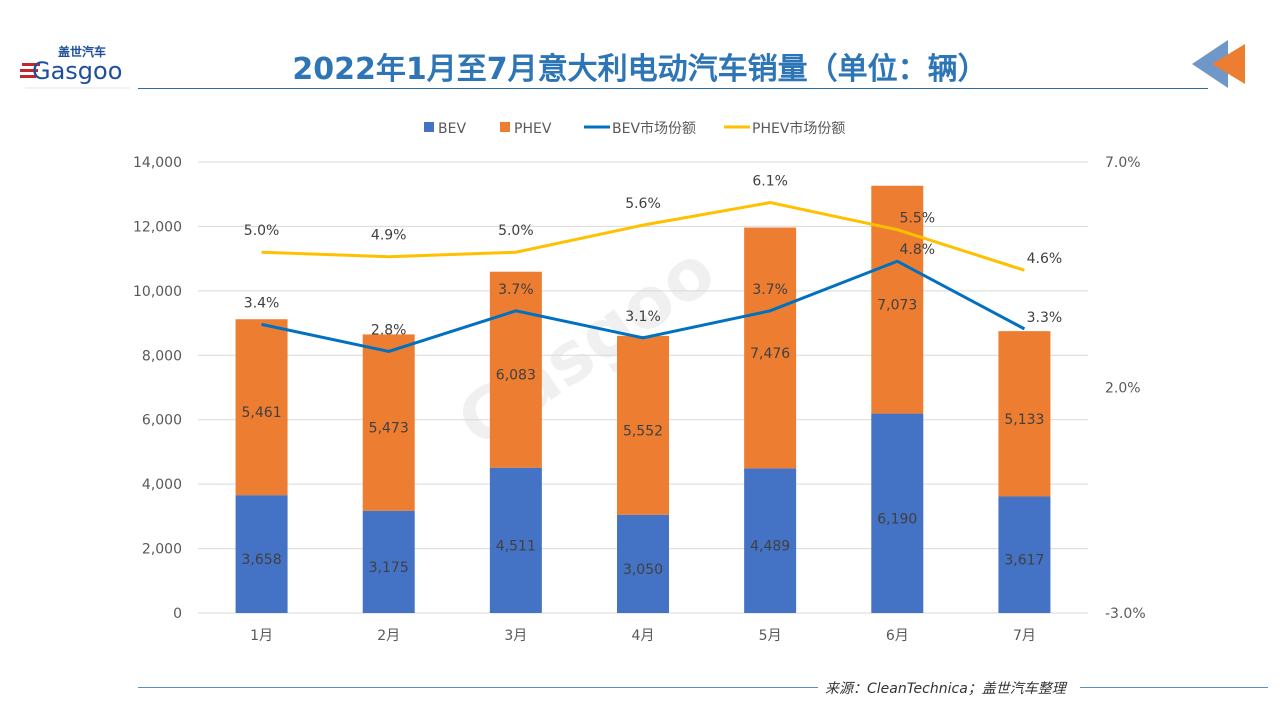  What do you see at coordinates (389, 429) in the screenshot?
I see `phev-data-label: 5,473` at bounding box center [389, 429].